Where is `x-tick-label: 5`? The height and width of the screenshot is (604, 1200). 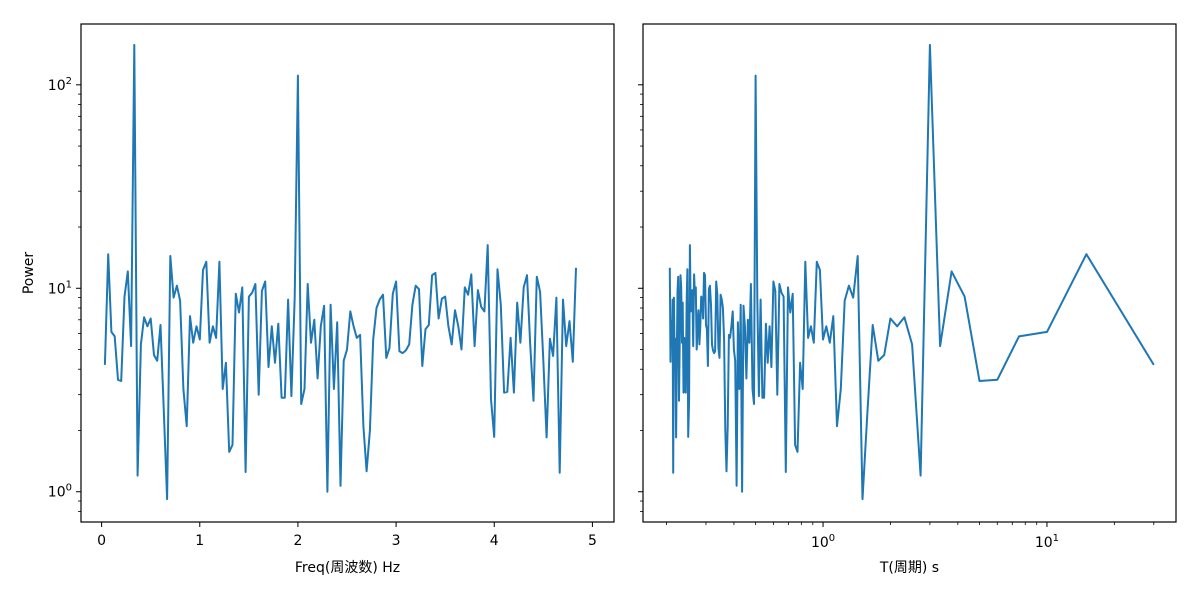 x-tick-label: 5 is located at coordinates (592, 541).